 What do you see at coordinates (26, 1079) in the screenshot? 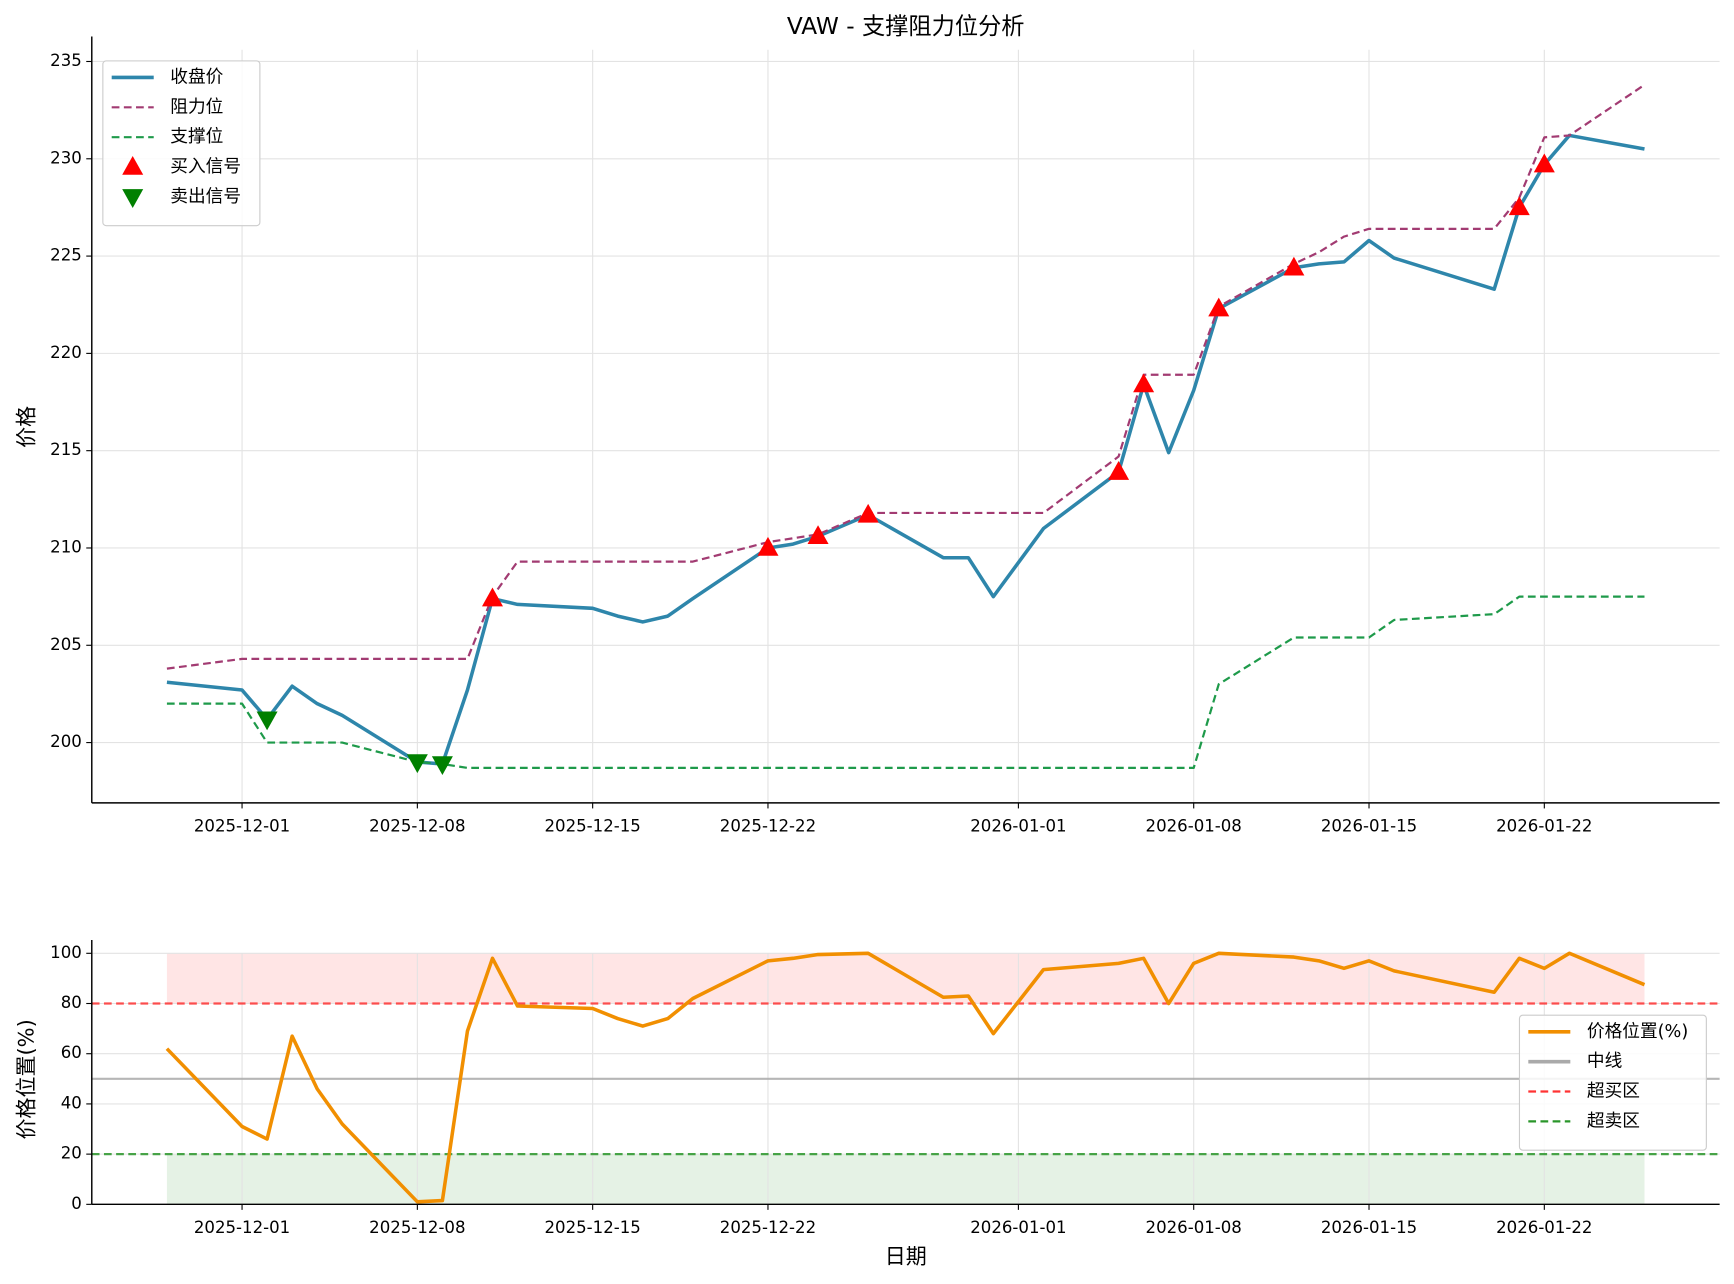
I see `y-axis-label: 价格位置(%)` at bounding box center [26, 1079].